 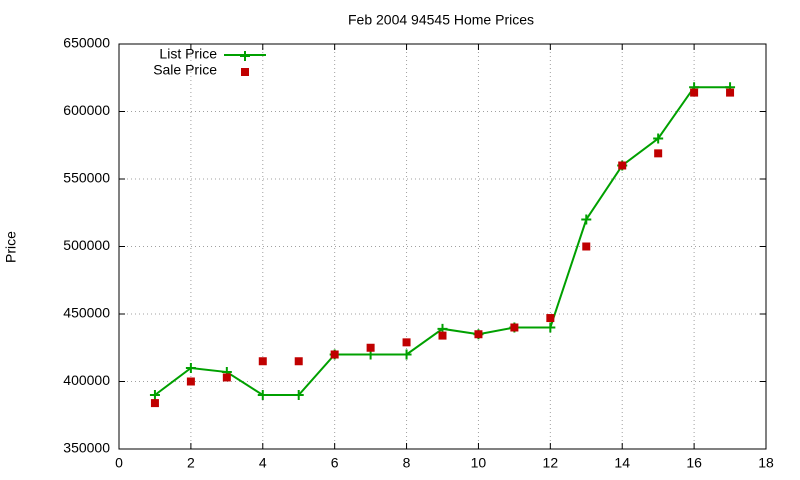 I want to click on y-tick-label: 500000, so click(x=86, y=245).